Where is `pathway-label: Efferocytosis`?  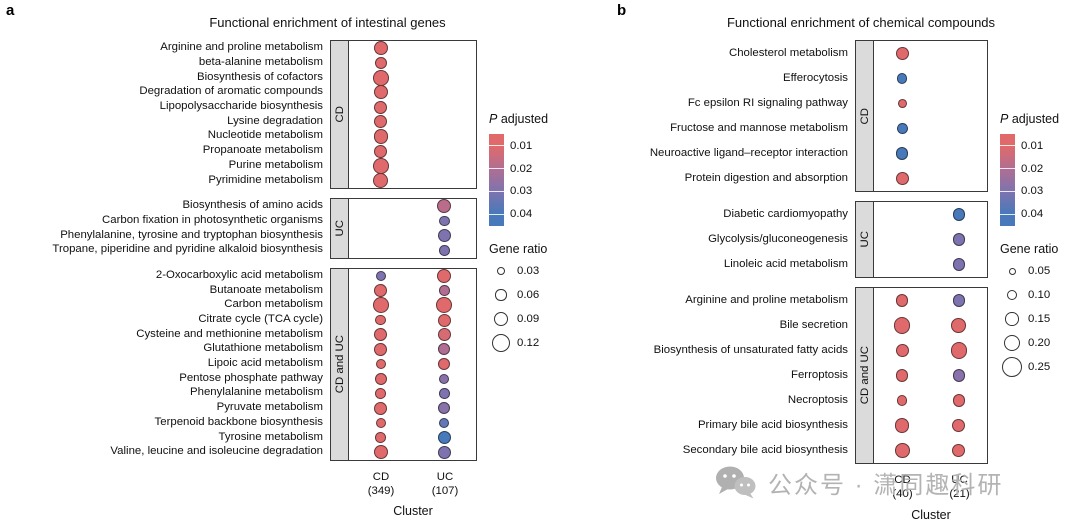
pathway-label: Efferocytosis is located at coordinates (815, 77).